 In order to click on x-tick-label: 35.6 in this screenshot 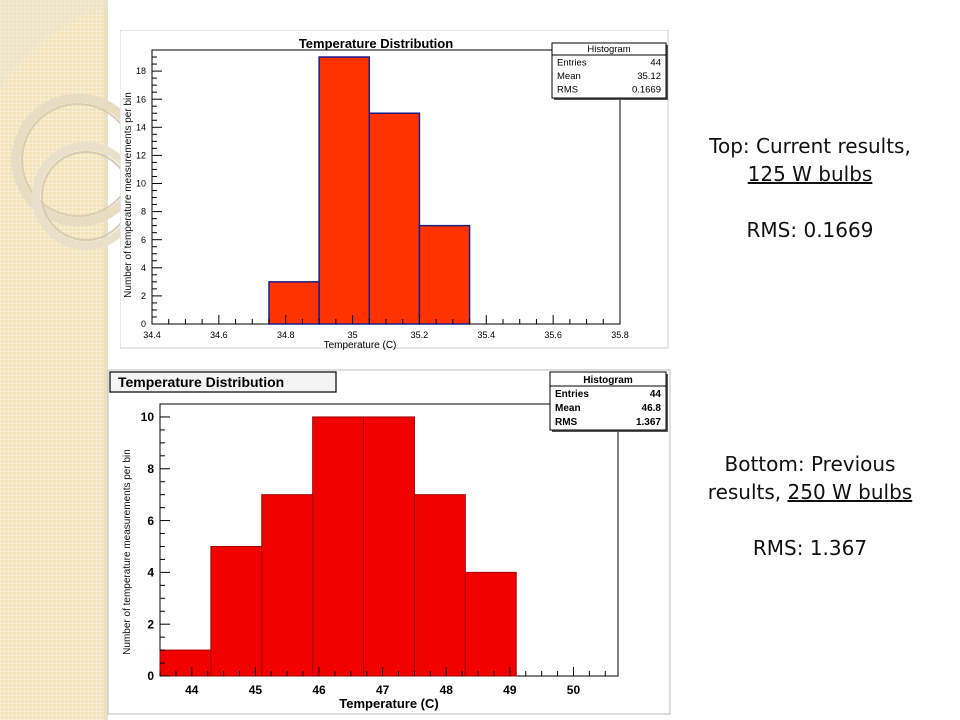, I will do `click(553, 335)`.